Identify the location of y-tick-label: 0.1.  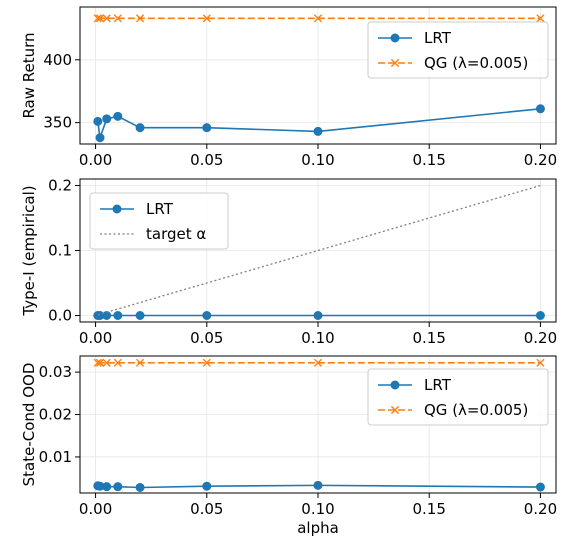
(60, 251).